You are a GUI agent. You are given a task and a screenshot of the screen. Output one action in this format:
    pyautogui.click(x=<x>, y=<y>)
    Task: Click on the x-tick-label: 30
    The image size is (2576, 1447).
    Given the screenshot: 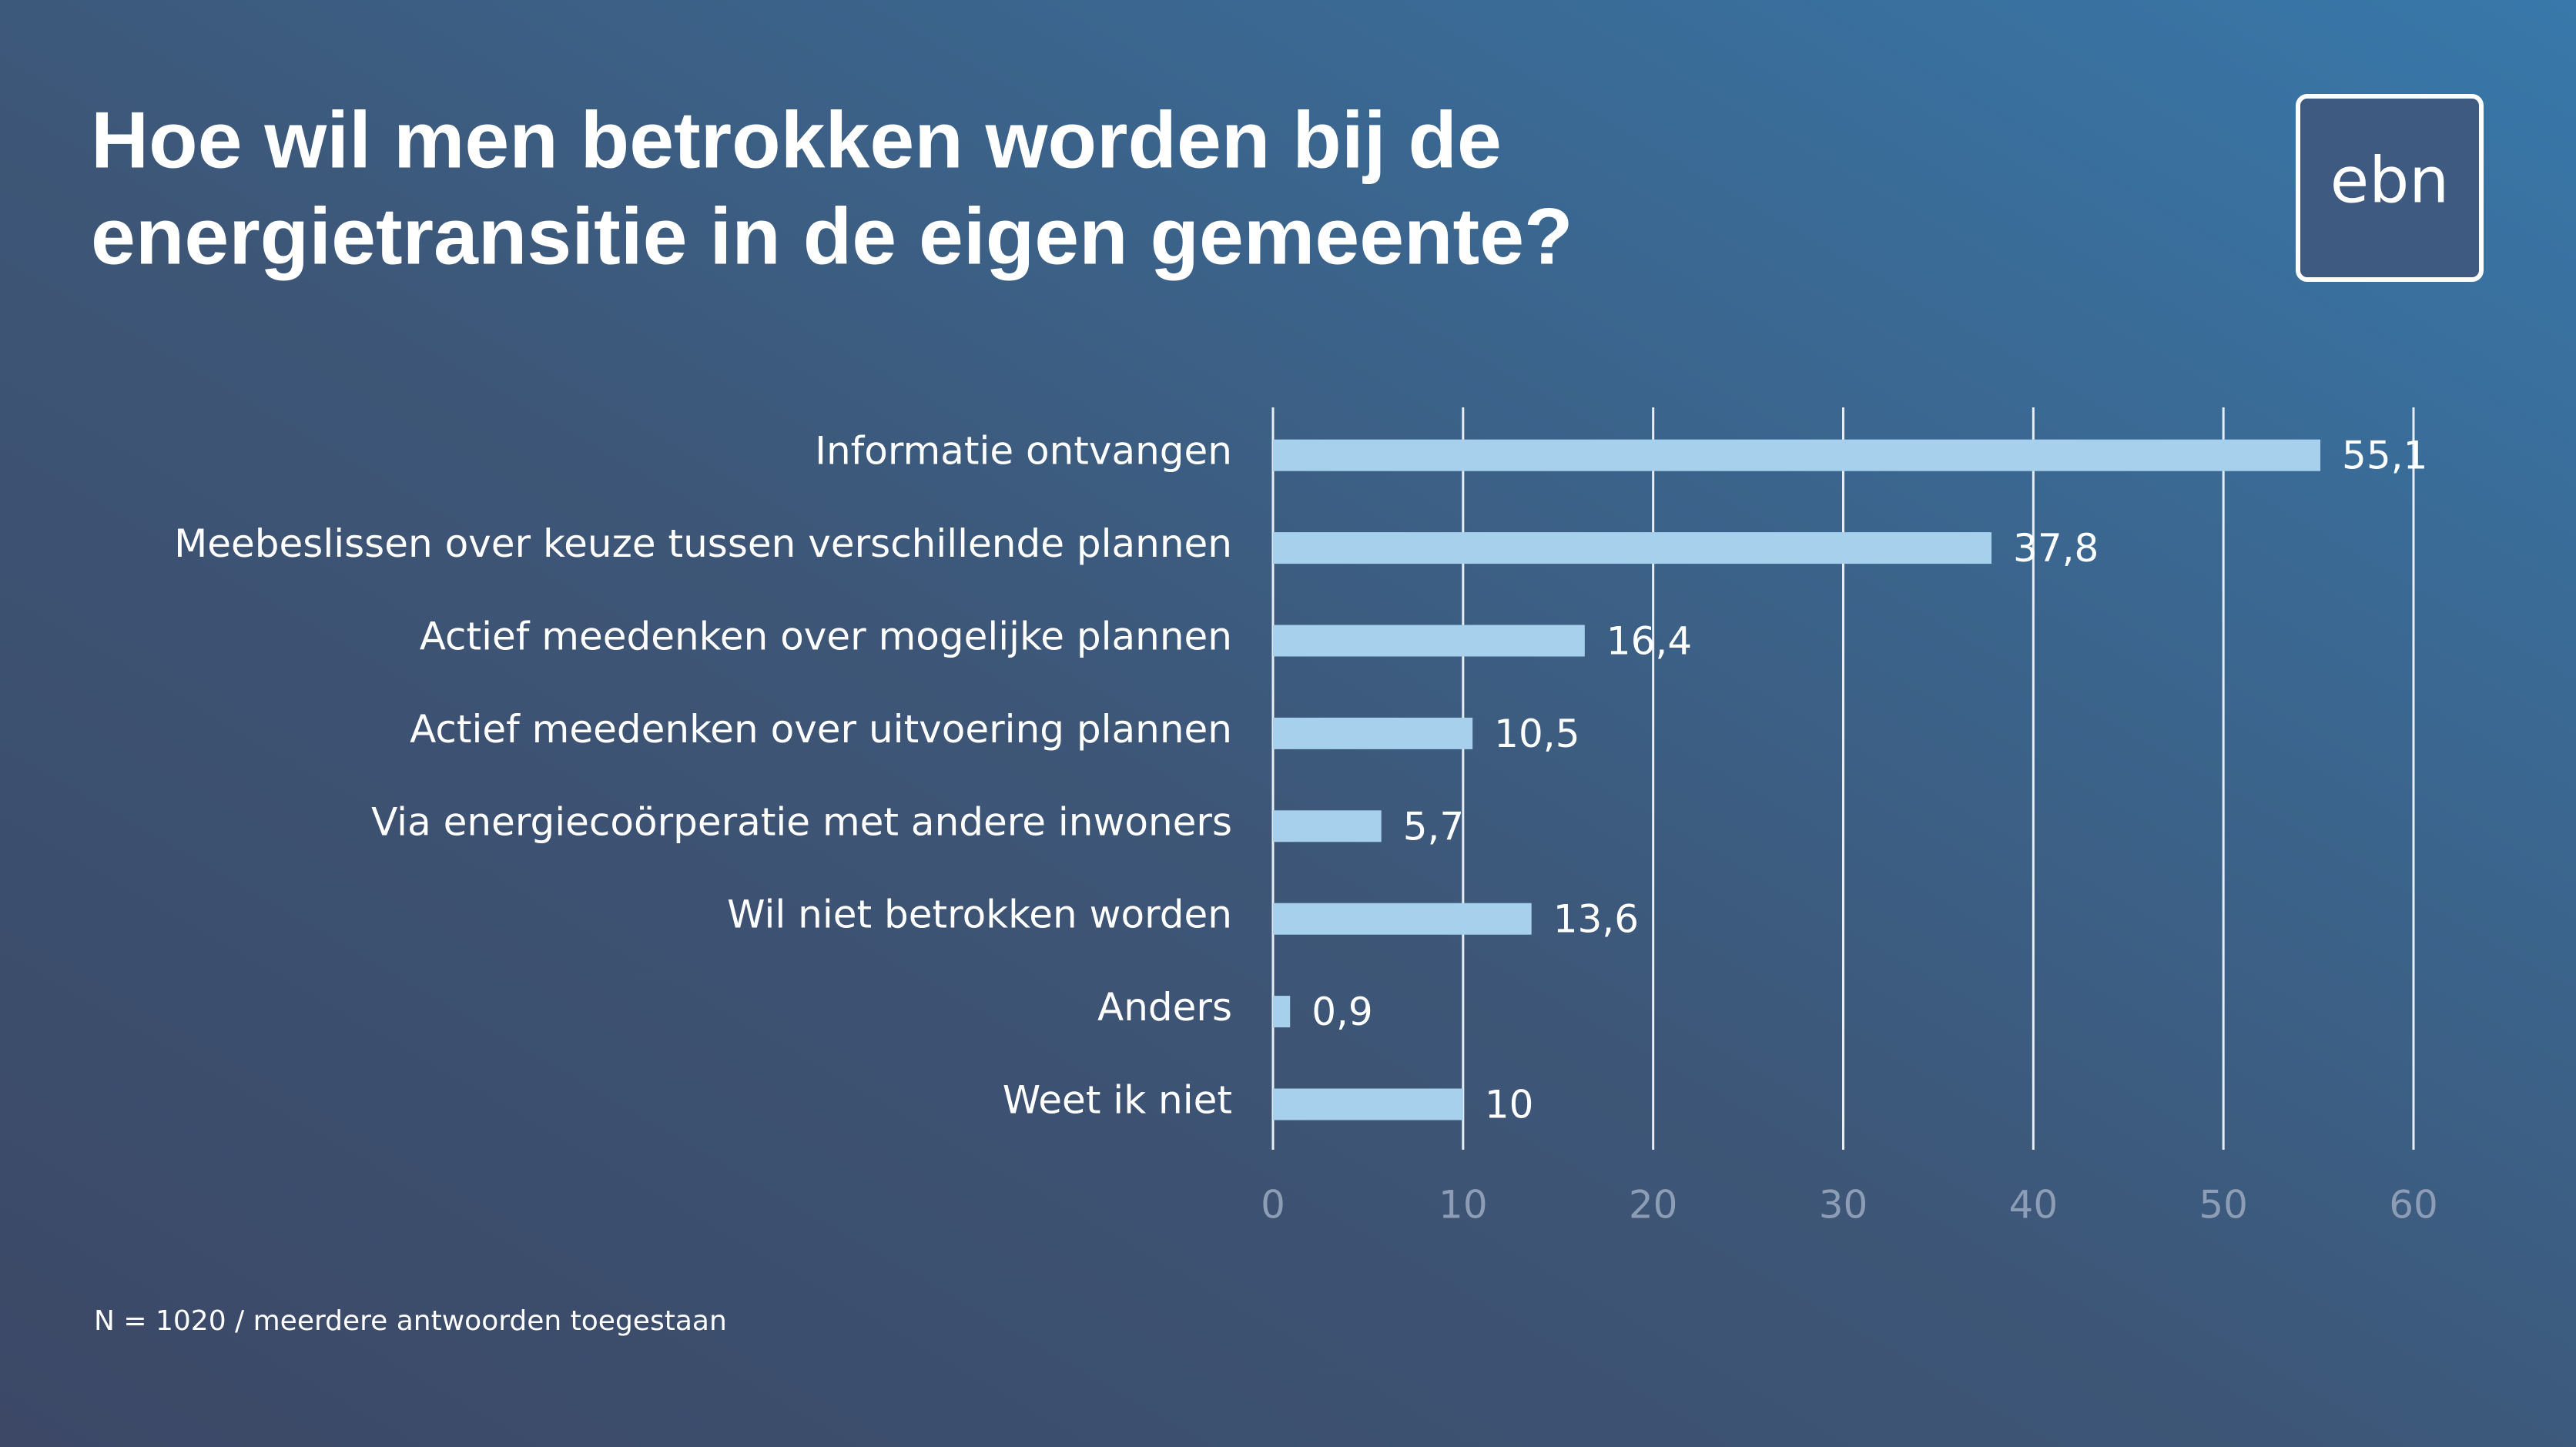 What is the action you would take?
    pyautogui.click(x=1844, y=1205)
    